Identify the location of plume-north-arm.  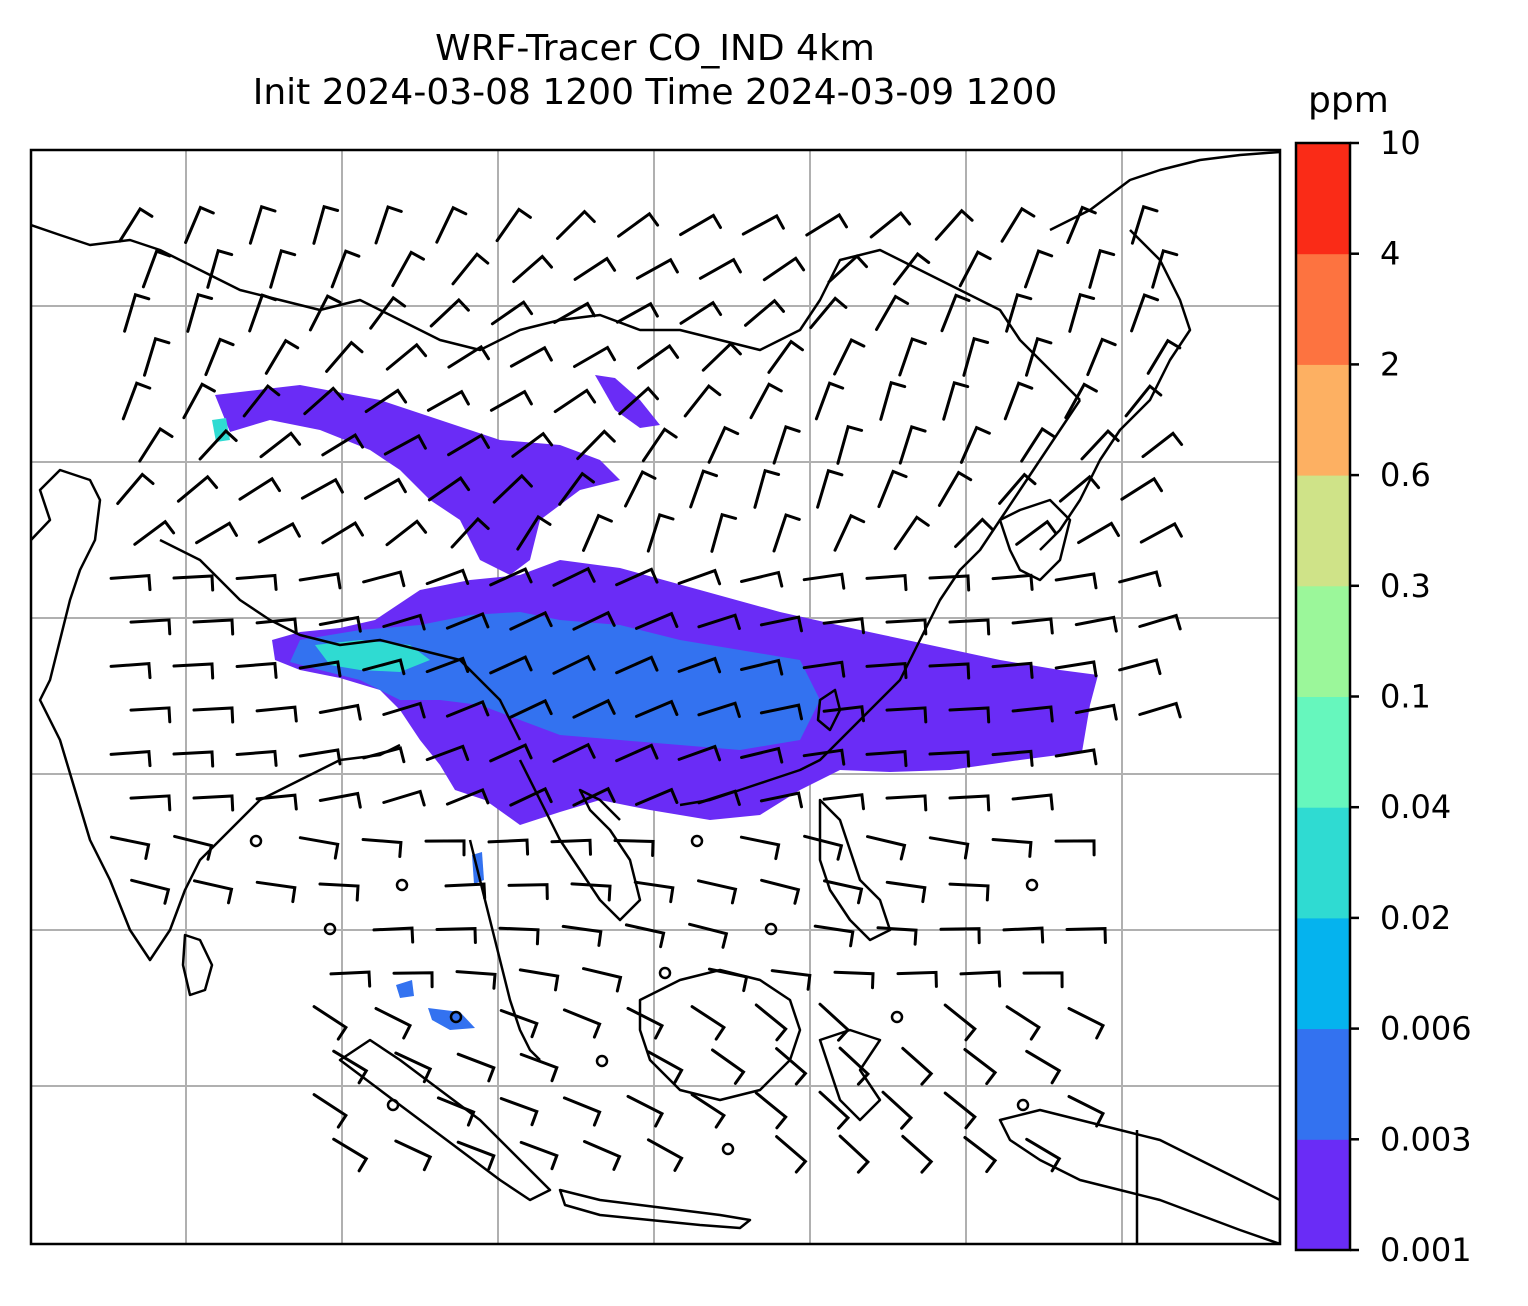
(417, 480).